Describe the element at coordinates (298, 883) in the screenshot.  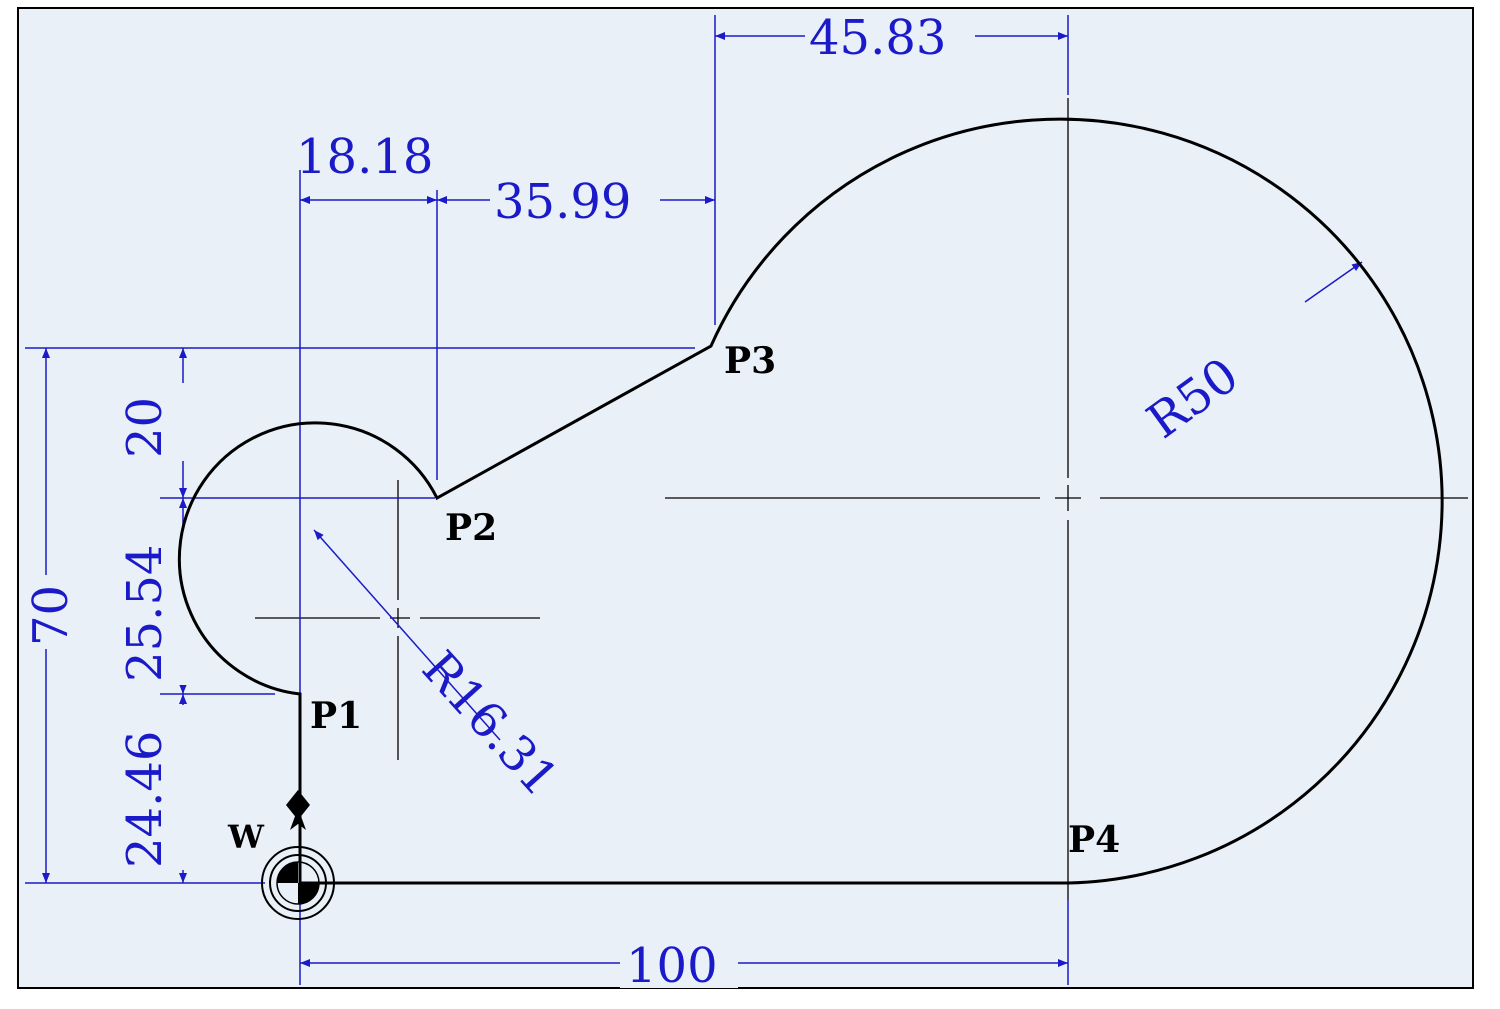
I see `work-origin-icon` at that location.